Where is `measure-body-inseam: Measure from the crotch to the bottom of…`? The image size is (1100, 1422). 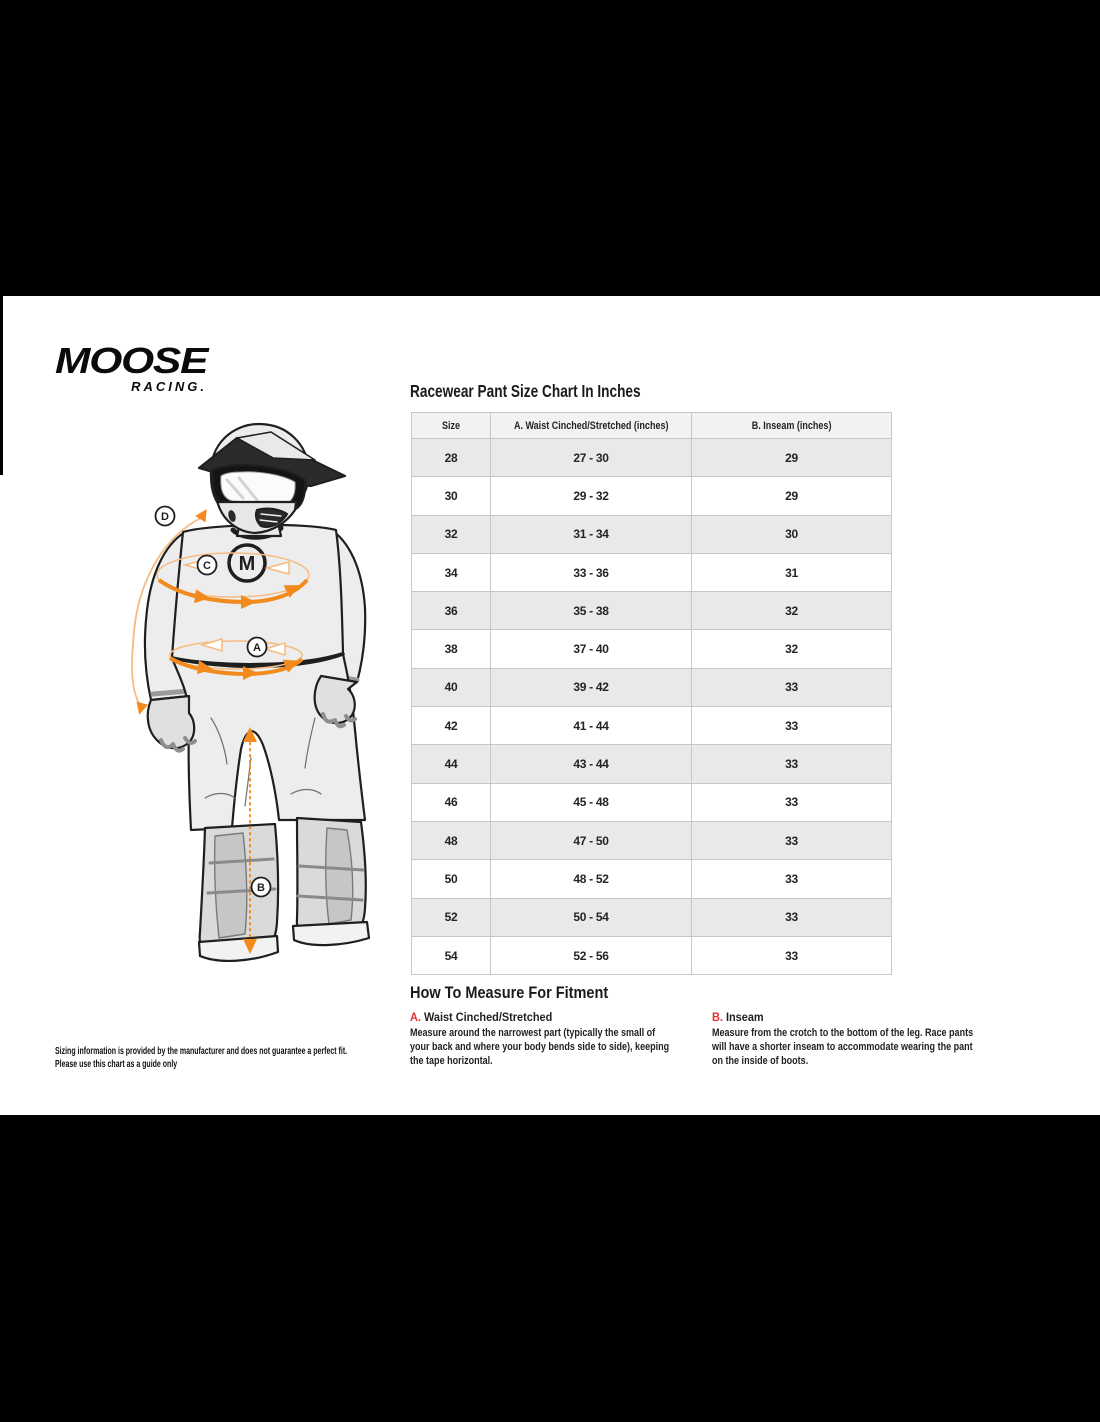 measure-body-inseam: Measure from the crotch to the bottom of… is located at coordinates (842, 1047).